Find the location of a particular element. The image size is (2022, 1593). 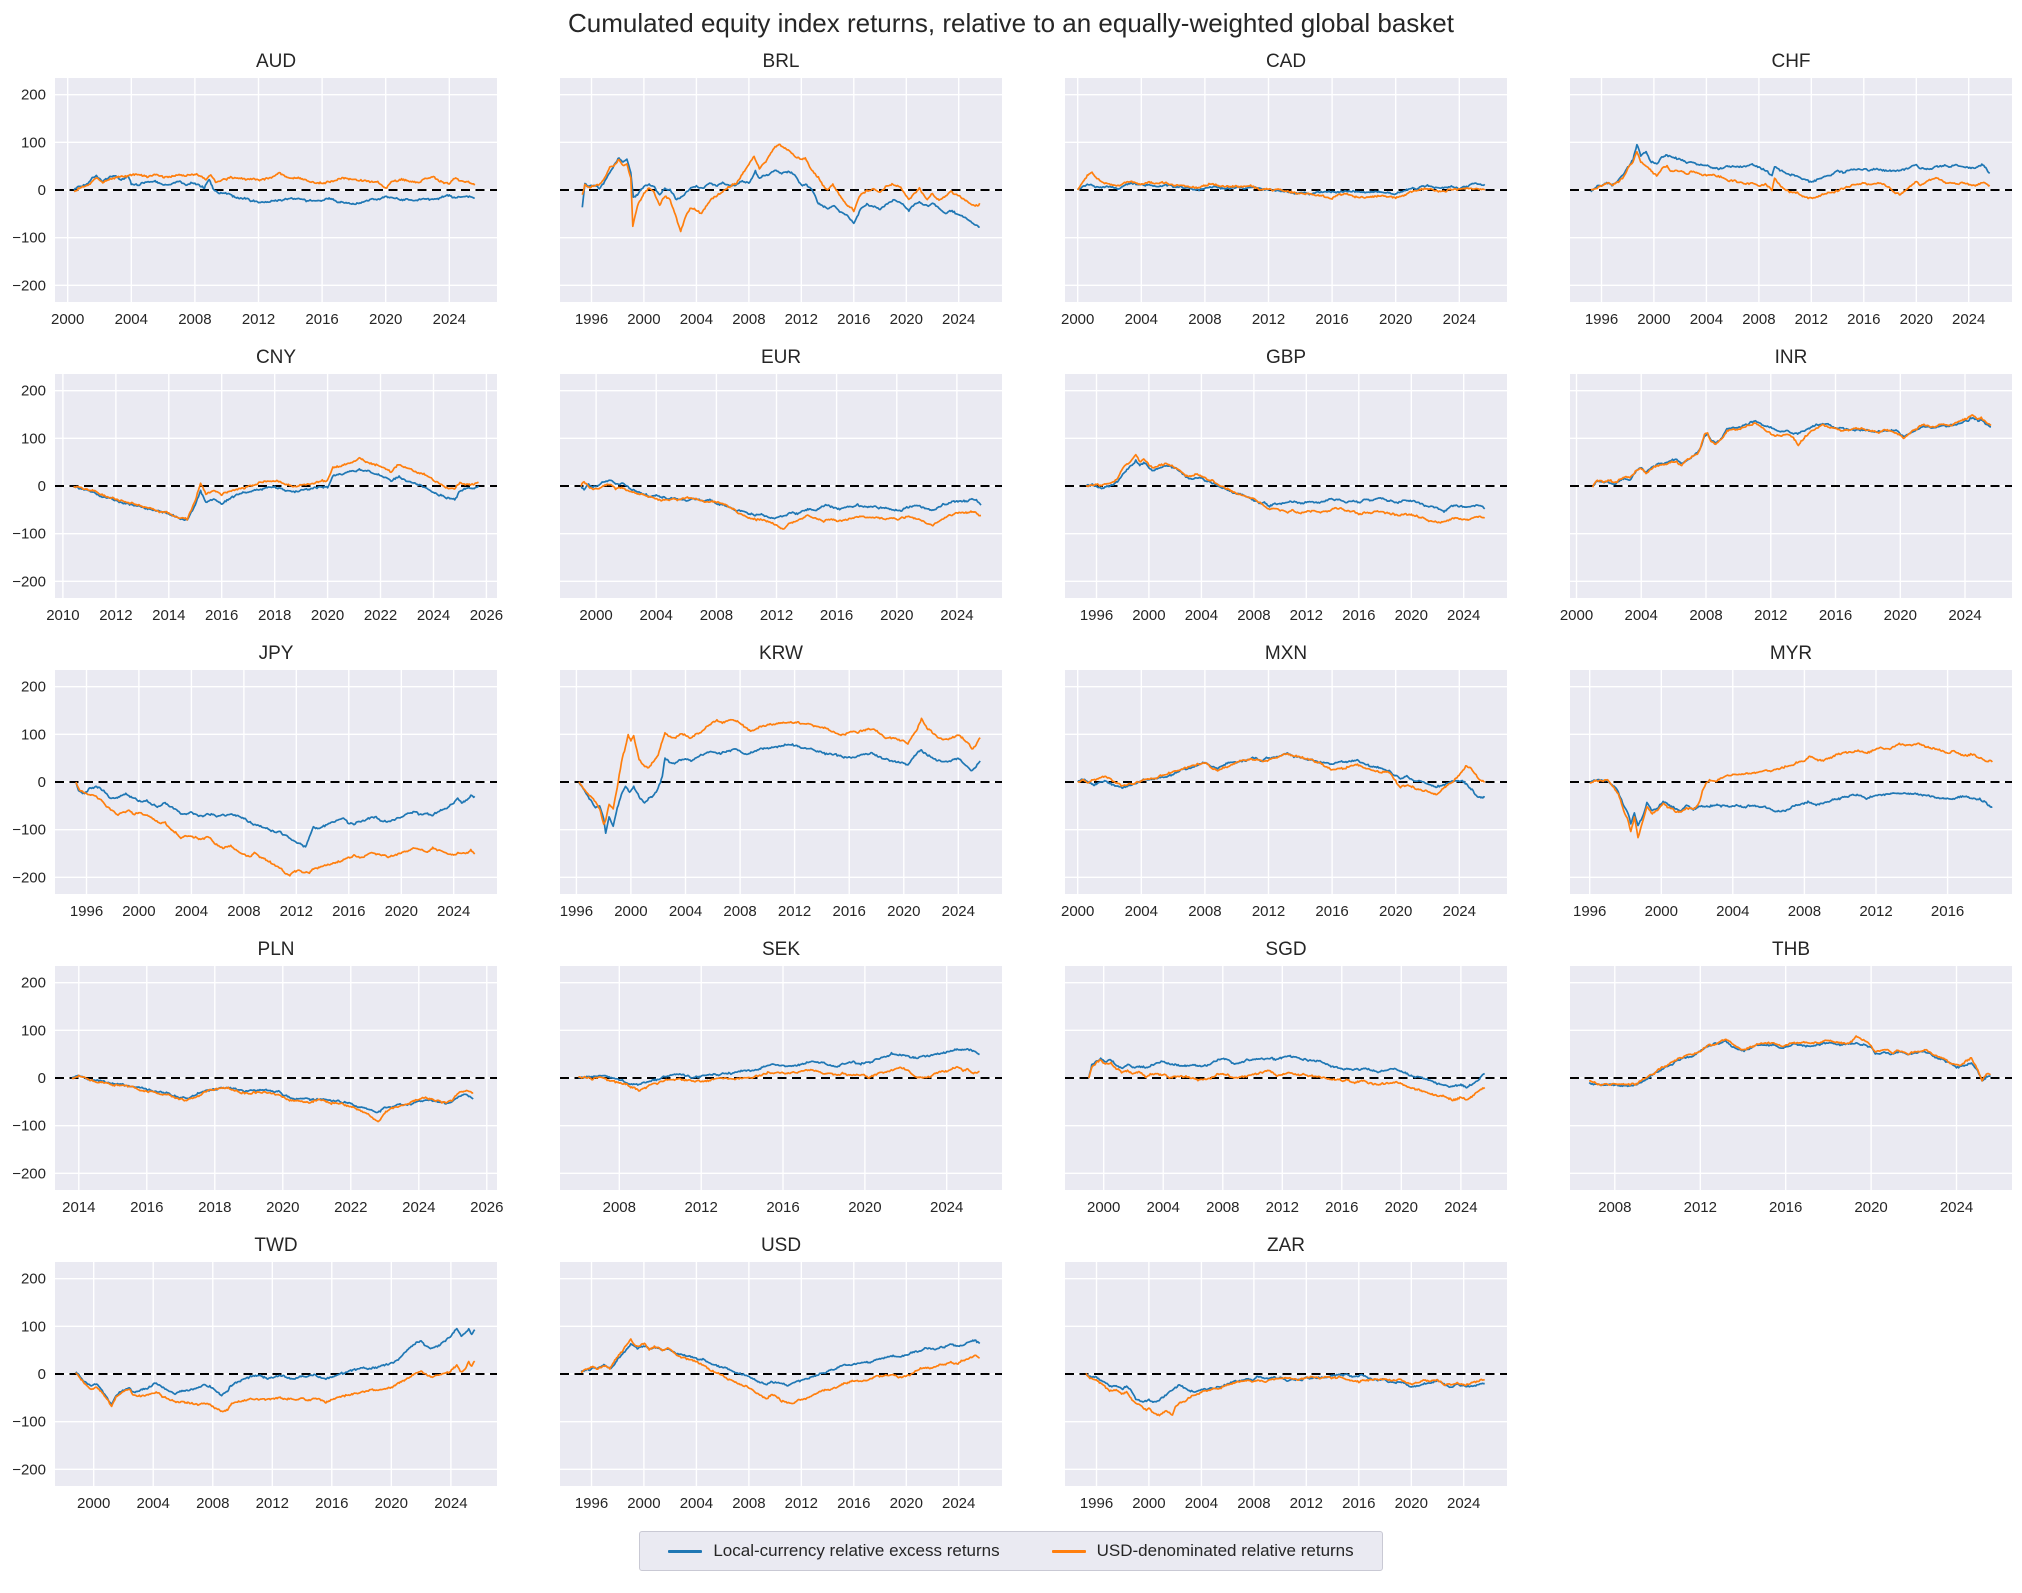

svg-text: −200 is located at coordinates (29, 285).